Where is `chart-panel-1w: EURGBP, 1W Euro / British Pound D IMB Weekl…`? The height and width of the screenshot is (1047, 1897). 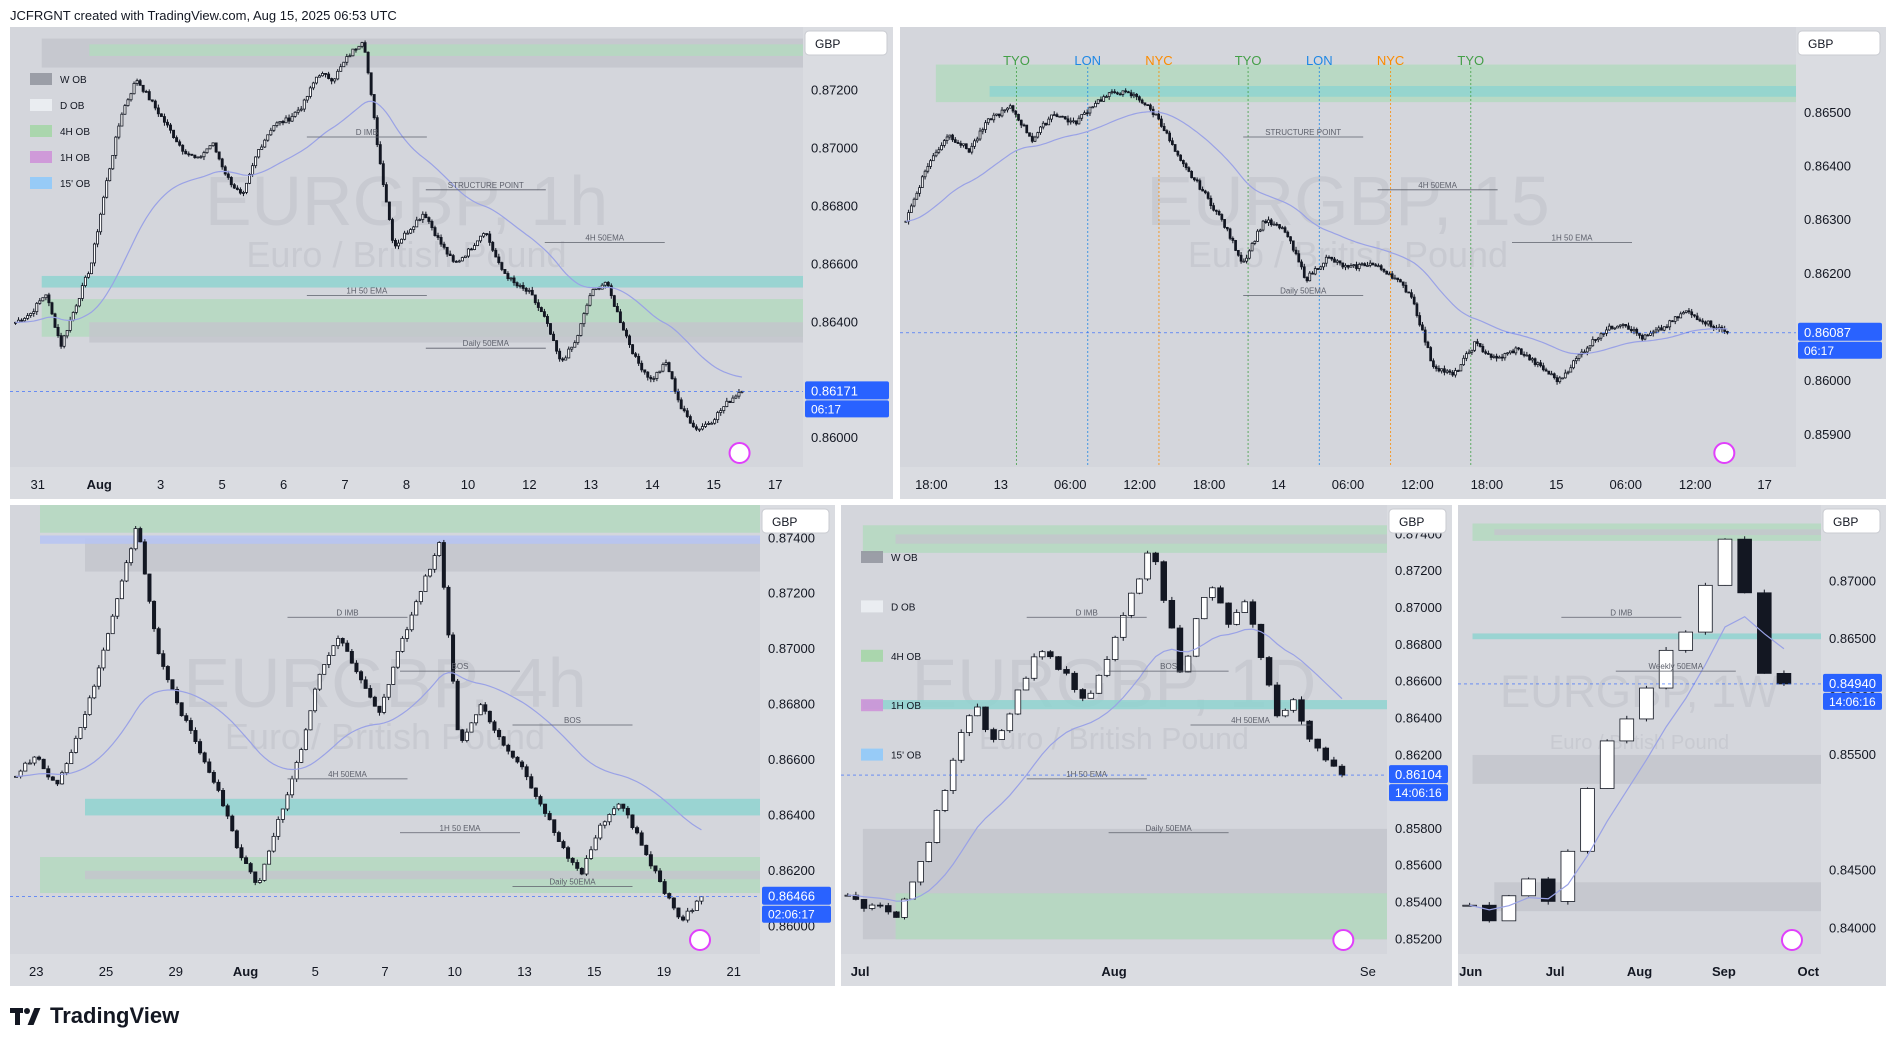
chart-panel-1w: EURGBP, 1W Euro / British Pound D IMB Weekl… is located at coordinates (1672, 745).